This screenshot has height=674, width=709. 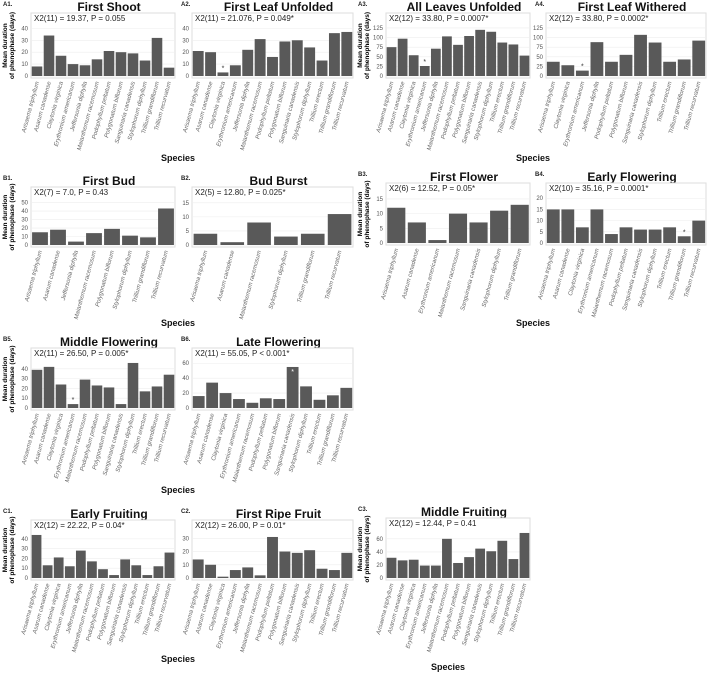 What do you see at coordinates (71, 192) in the screenshot?
I see `stat-annotation: X2(7) = 7.0, P = 0.43` at bounding box center [71, 192].